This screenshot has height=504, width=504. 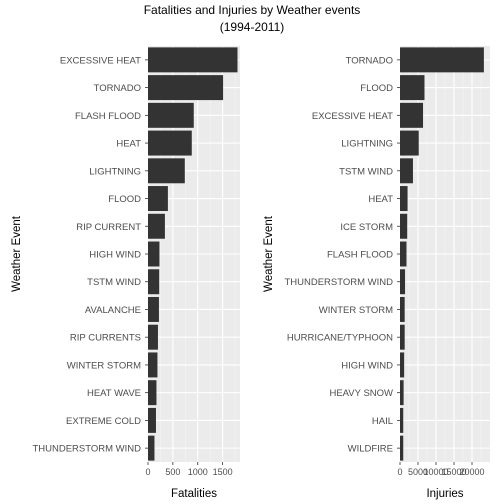 What do you see at coordinates (105, 338) in the screenshot?
I see `fatalities-category-label: RIP CURRENTS` at bounding box center [105, 338].